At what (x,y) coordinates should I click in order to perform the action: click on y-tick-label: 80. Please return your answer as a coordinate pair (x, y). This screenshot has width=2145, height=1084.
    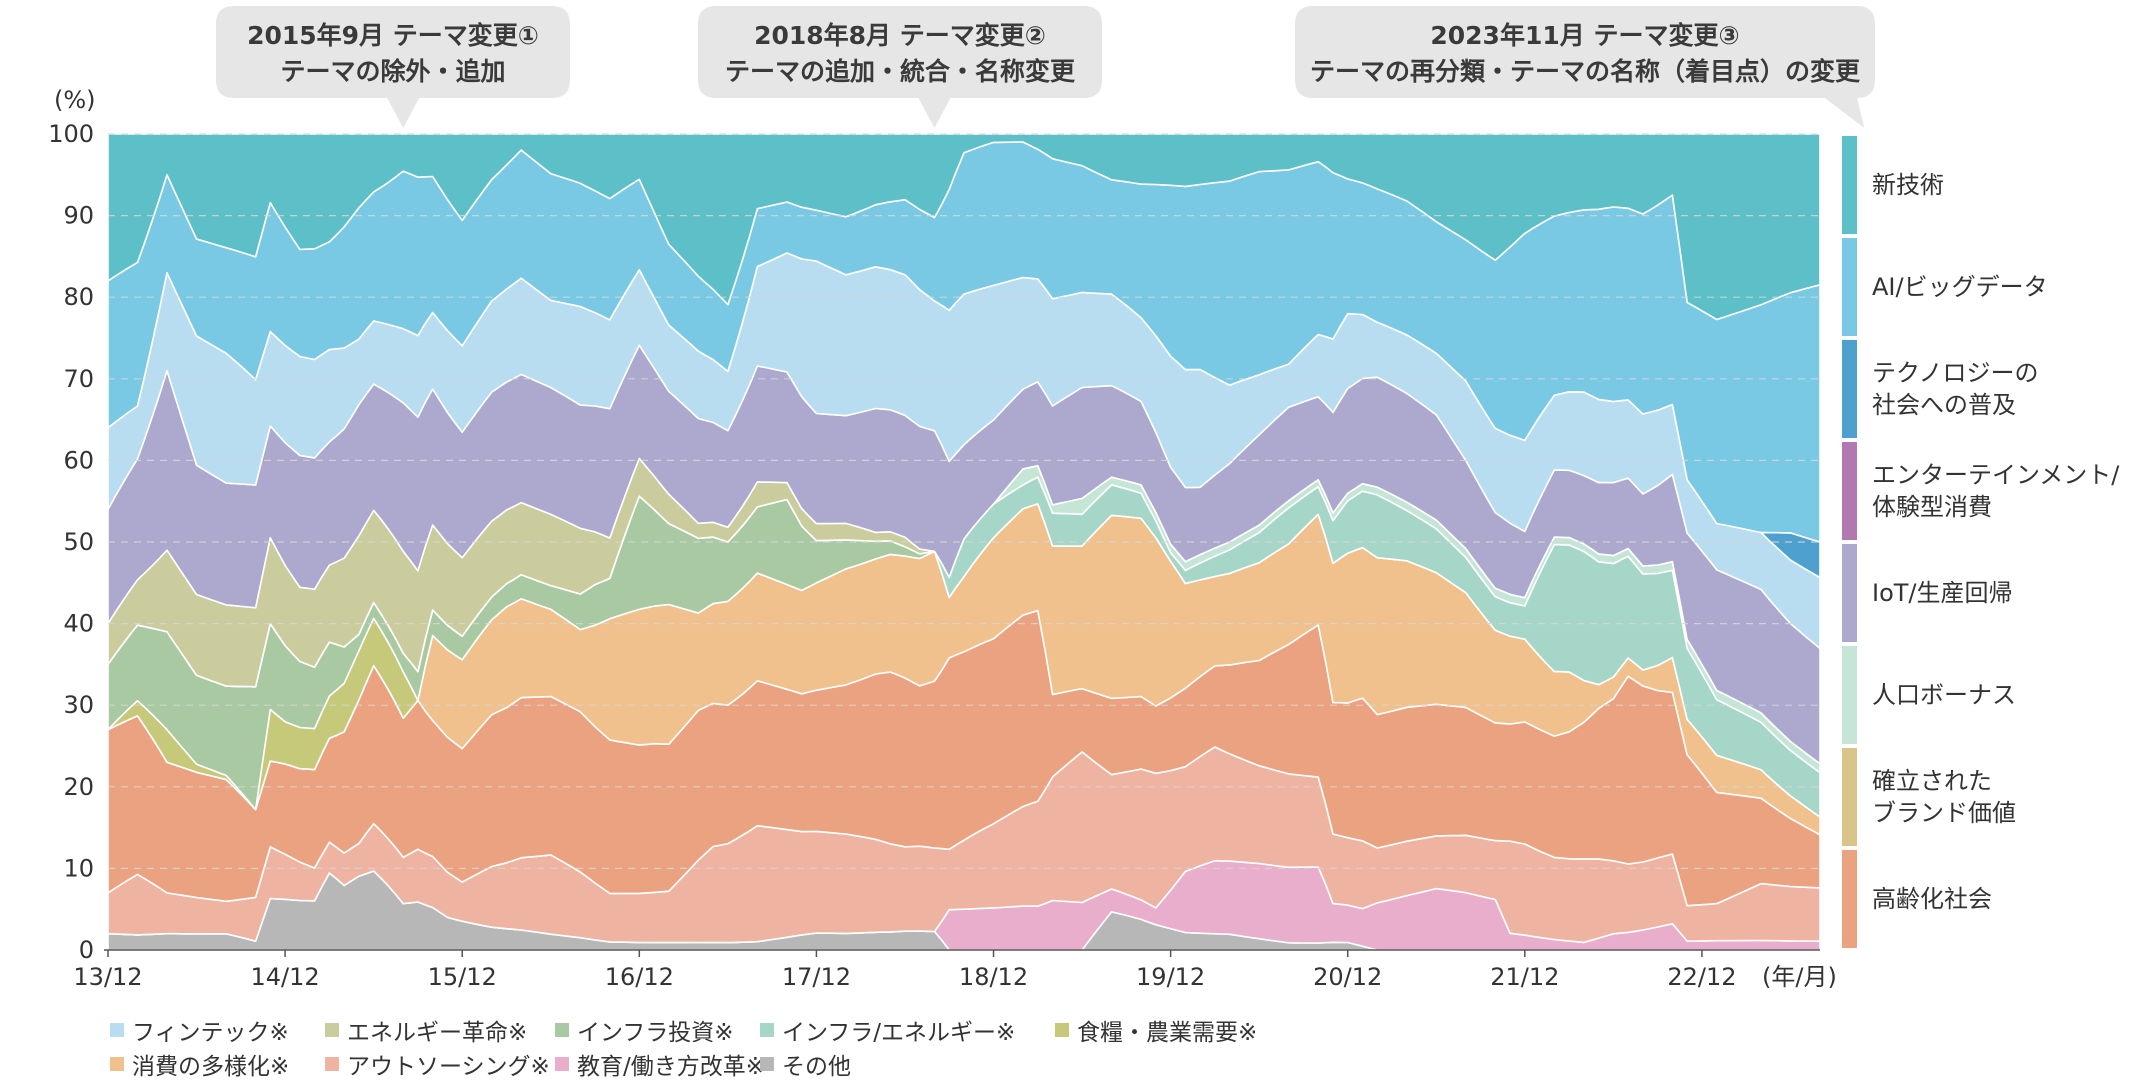
    Looking at the image, I should click on (78, 297).